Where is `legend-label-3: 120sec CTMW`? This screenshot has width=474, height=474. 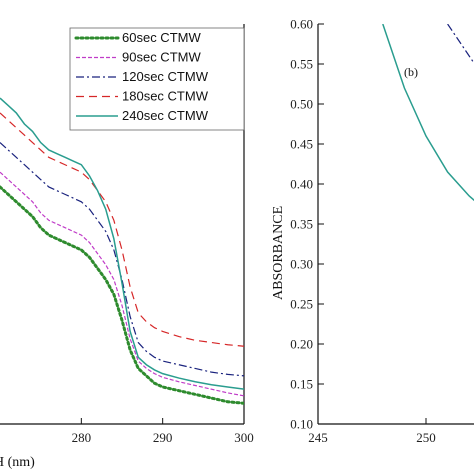 legend-label-3: 120sec CTMW is located at coordinates (165, 76).